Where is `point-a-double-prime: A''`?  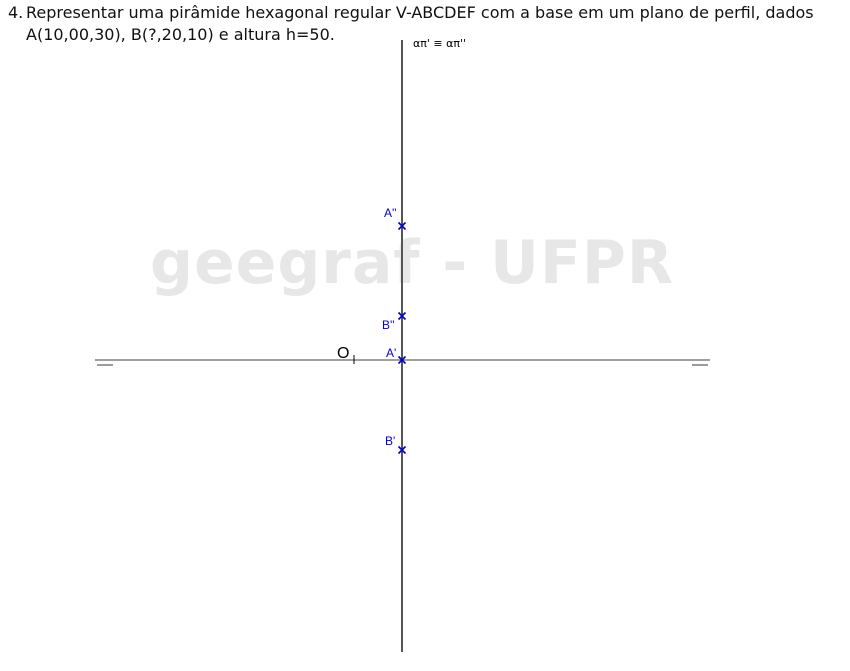
point-a-double-prime: A'' is located at coordinates (395, 218).